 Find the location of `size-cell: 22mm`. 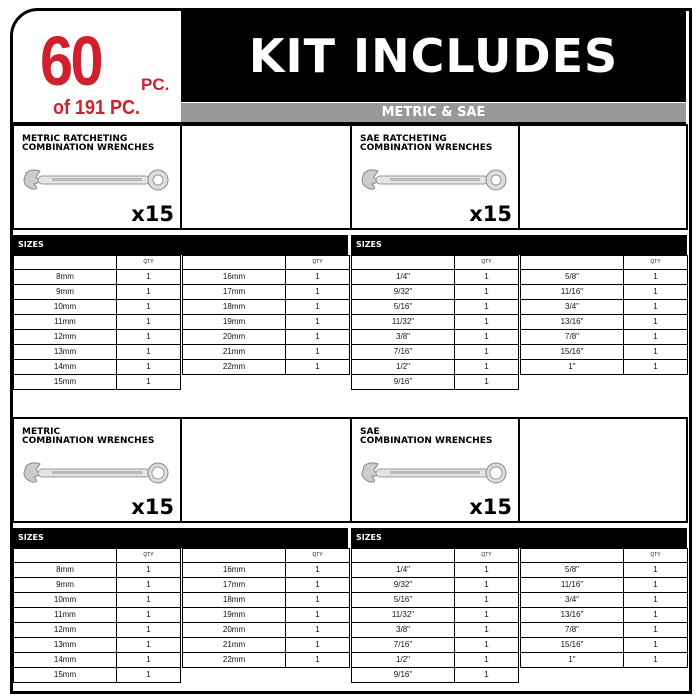

size-cell: 22mm is located at coordinates (234, 367).